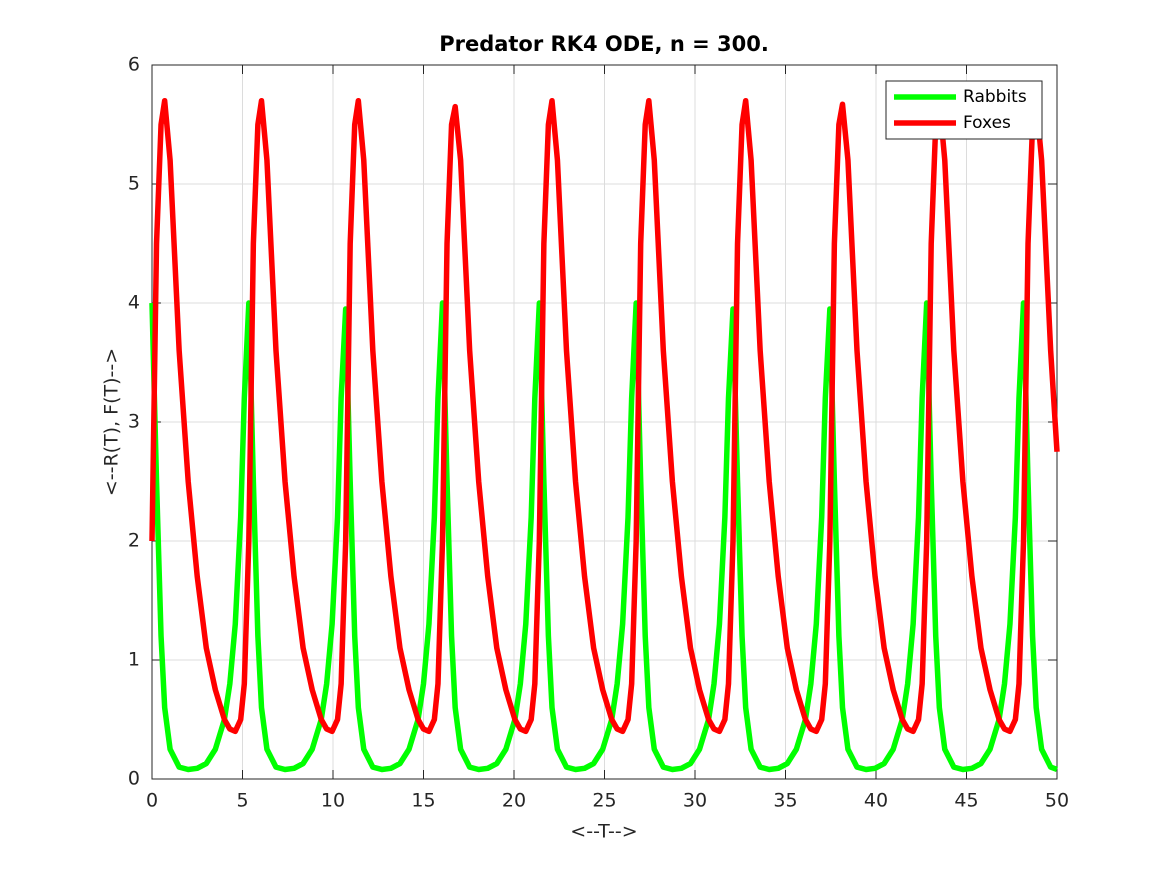  I want to click on x-tick-label: 40, so click(876, 801).